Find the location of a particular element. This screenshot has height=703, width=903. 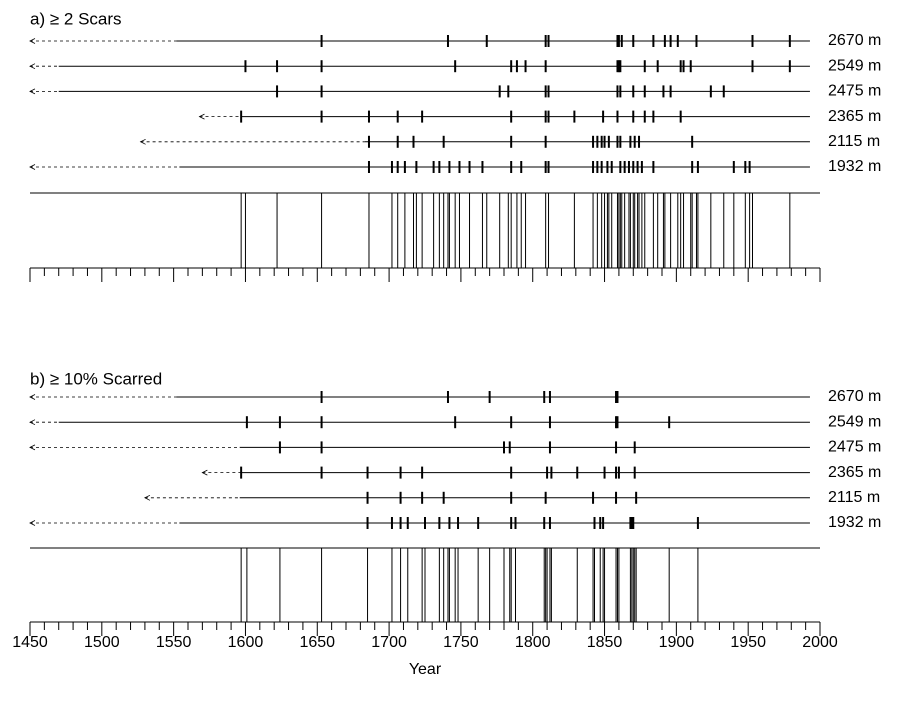

x-tick-label: 2000 is located at coordinates (820, 642).